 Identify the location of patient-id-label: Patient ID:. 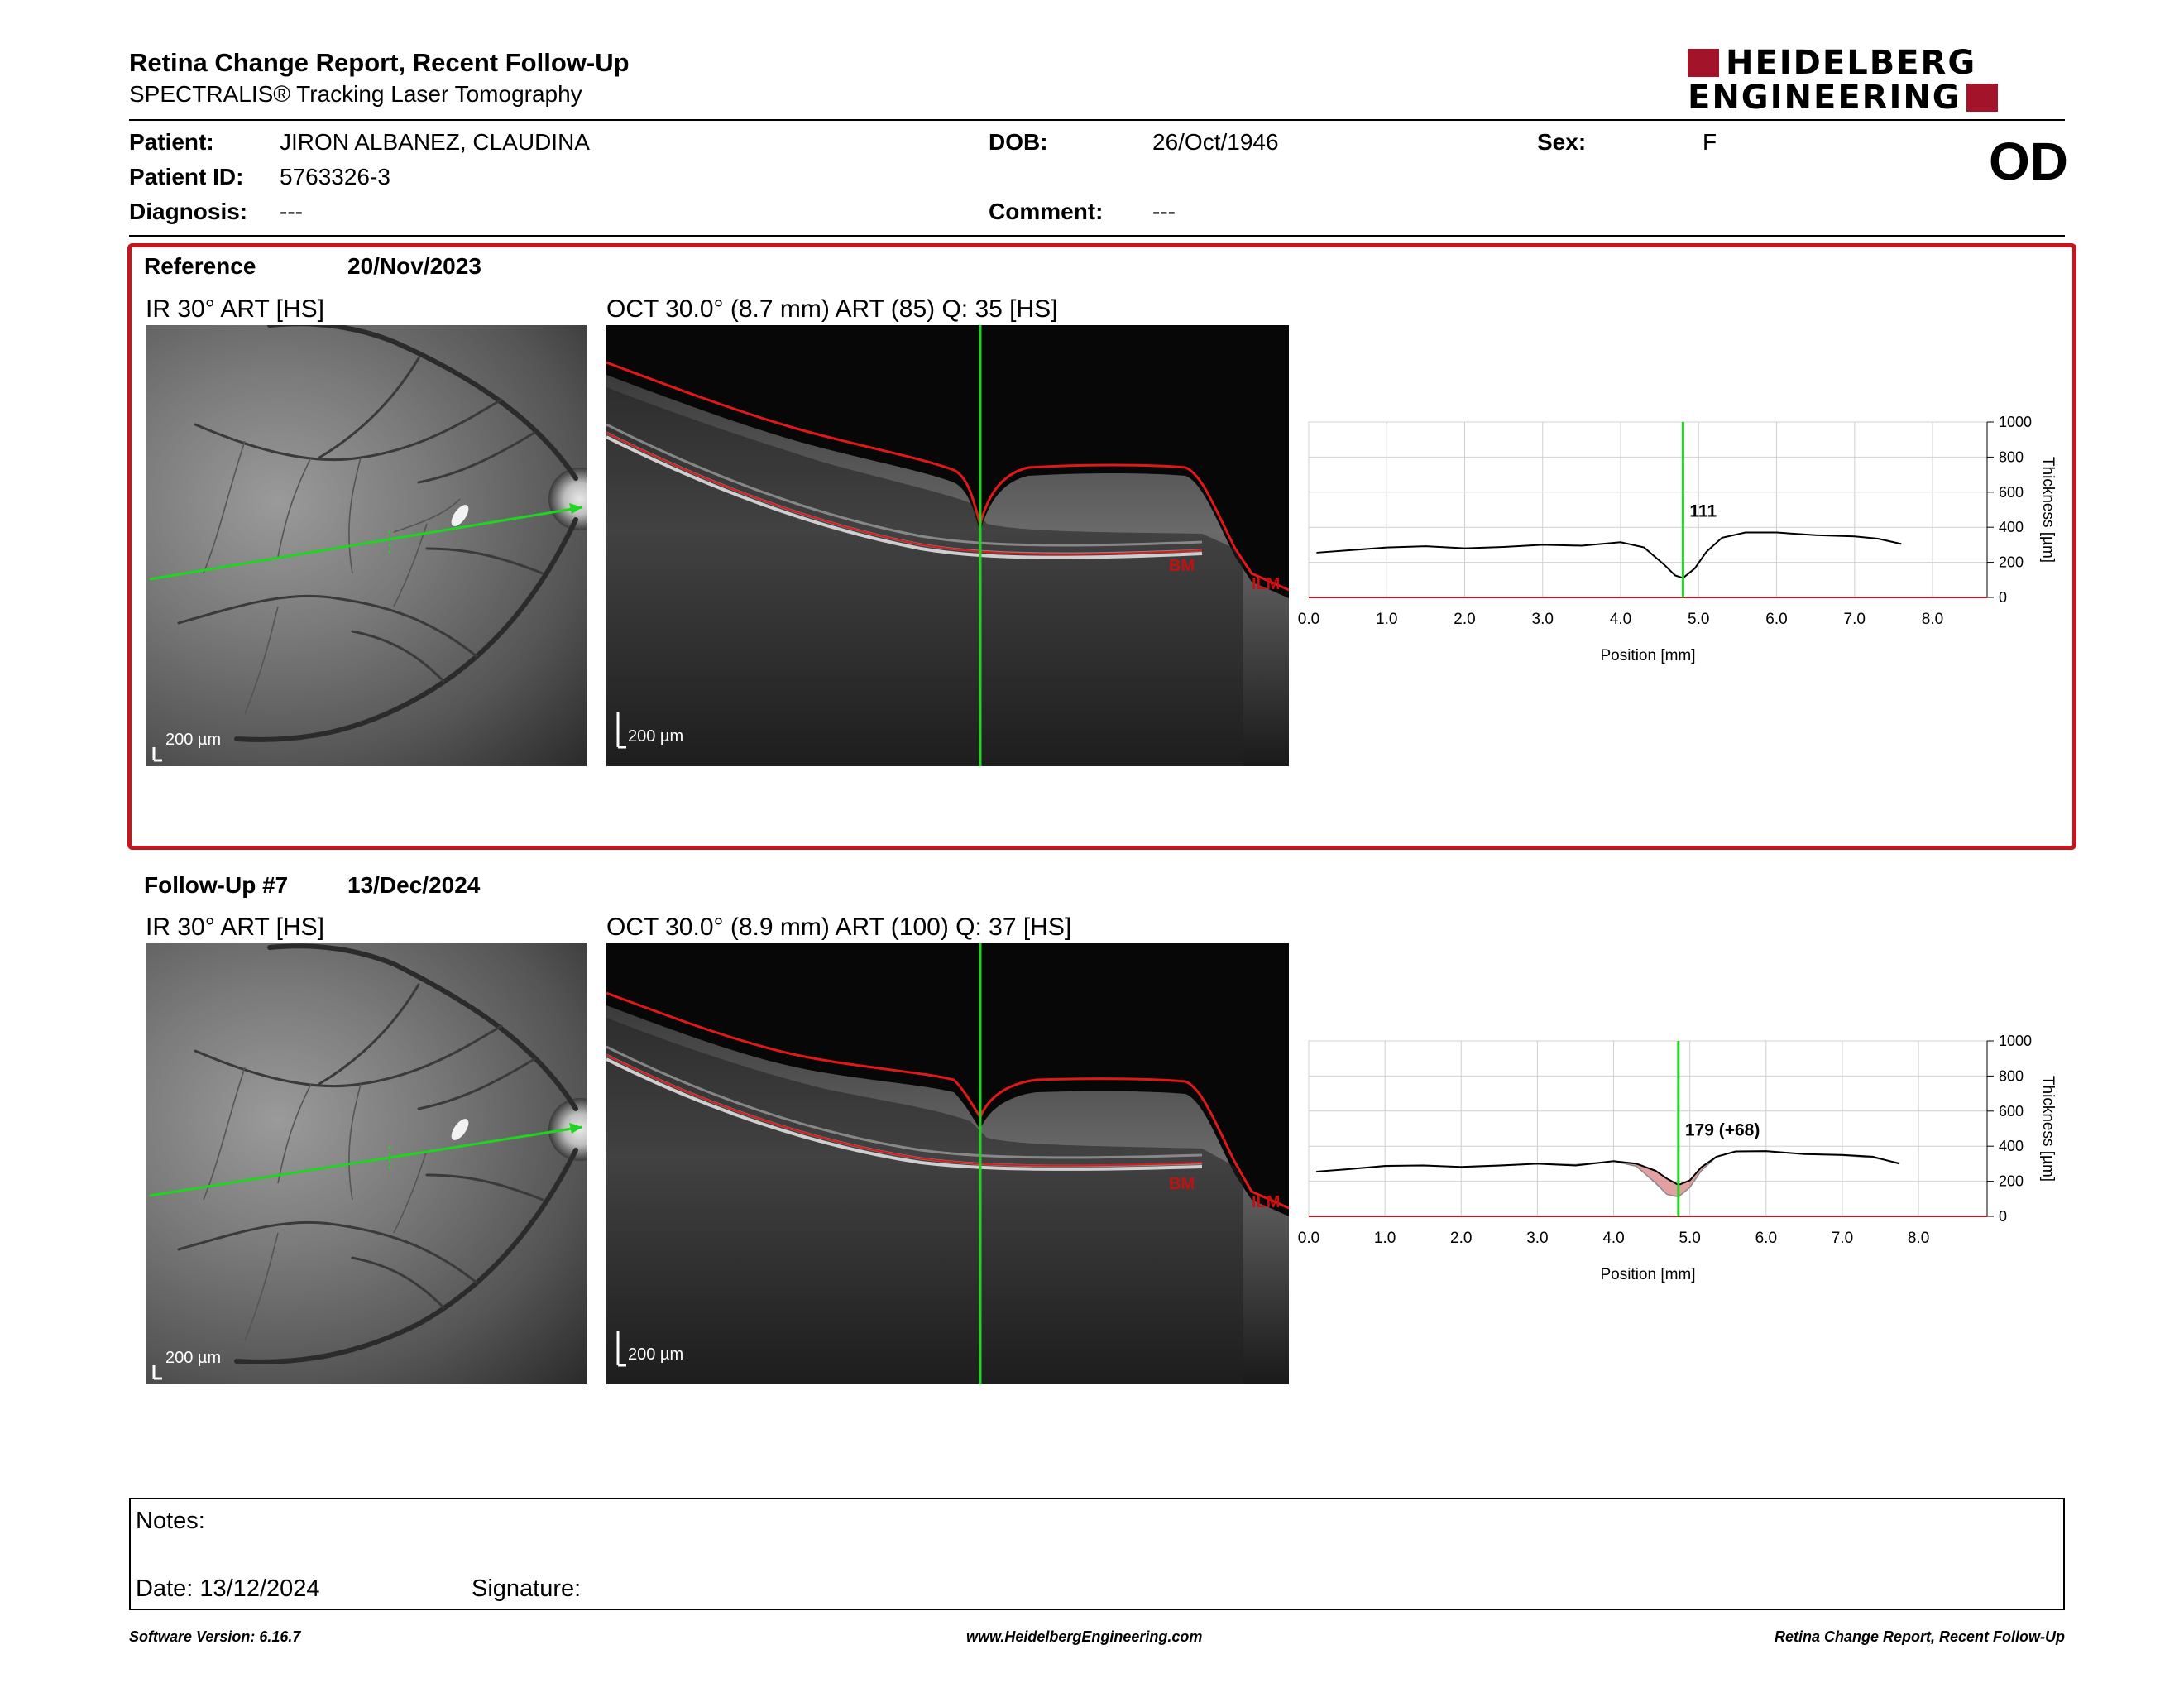
(186, 176).